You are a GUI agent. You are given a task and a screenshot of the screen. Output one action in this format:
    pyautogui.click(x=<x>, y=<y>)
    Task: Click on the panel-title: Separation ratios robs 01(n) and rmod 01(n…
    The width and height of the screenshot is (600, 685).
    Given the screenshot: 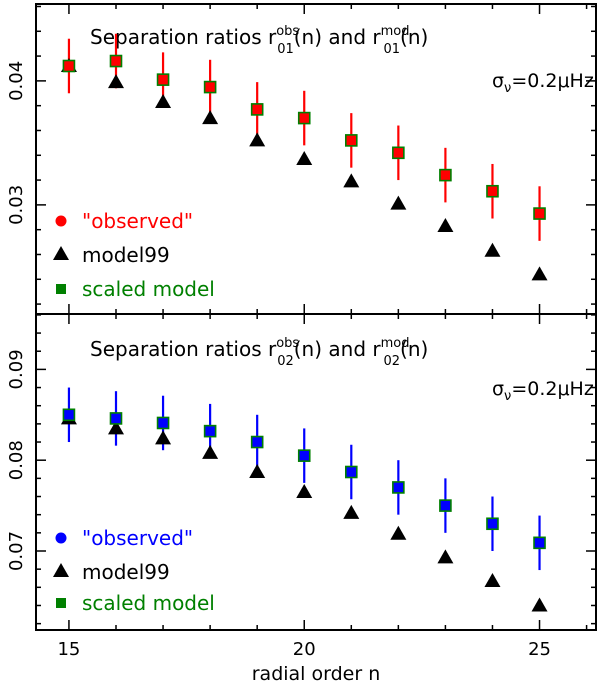 What is the action you would take?
    pyautogui.click(x=259, y=40)
    